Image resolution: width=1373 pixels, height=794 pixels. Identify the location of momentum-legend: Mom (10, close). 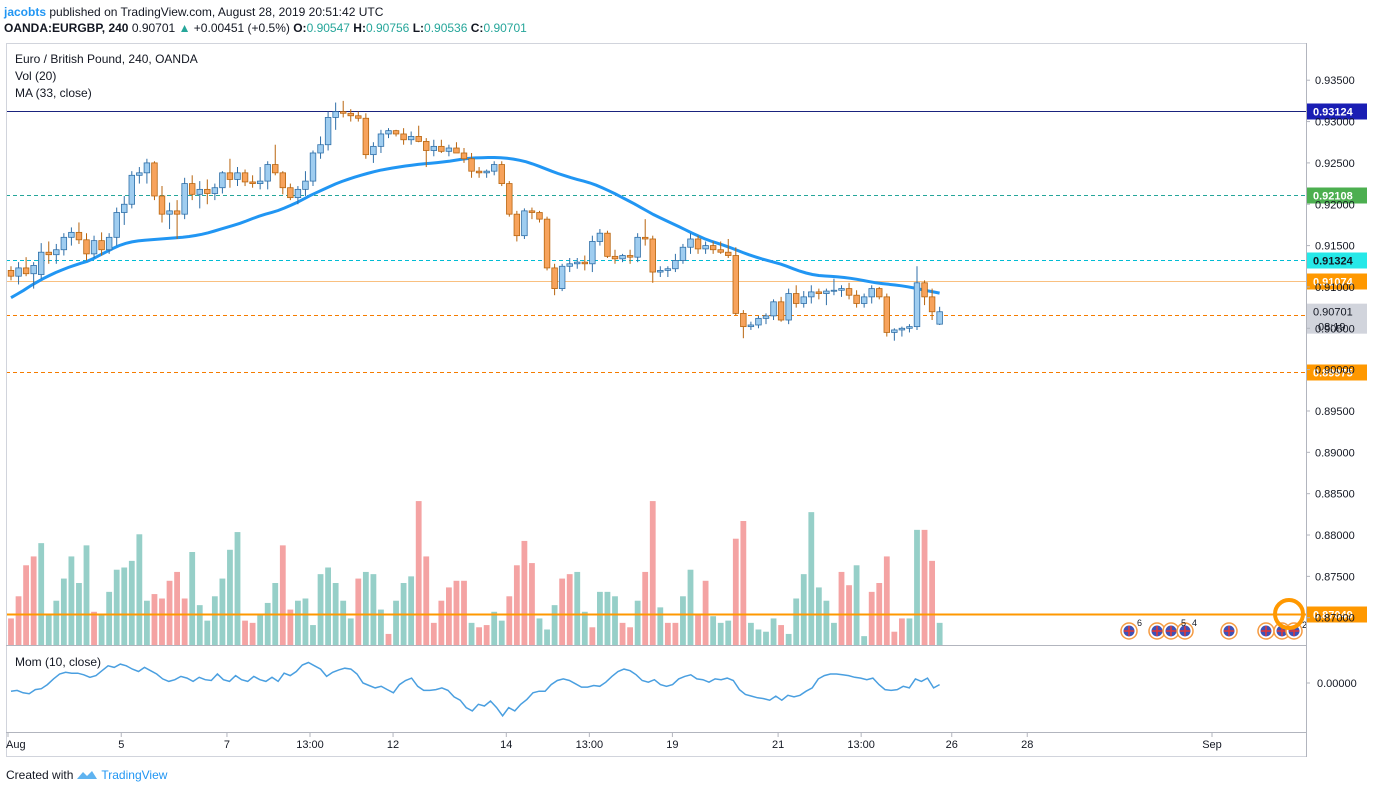
(58, 662).